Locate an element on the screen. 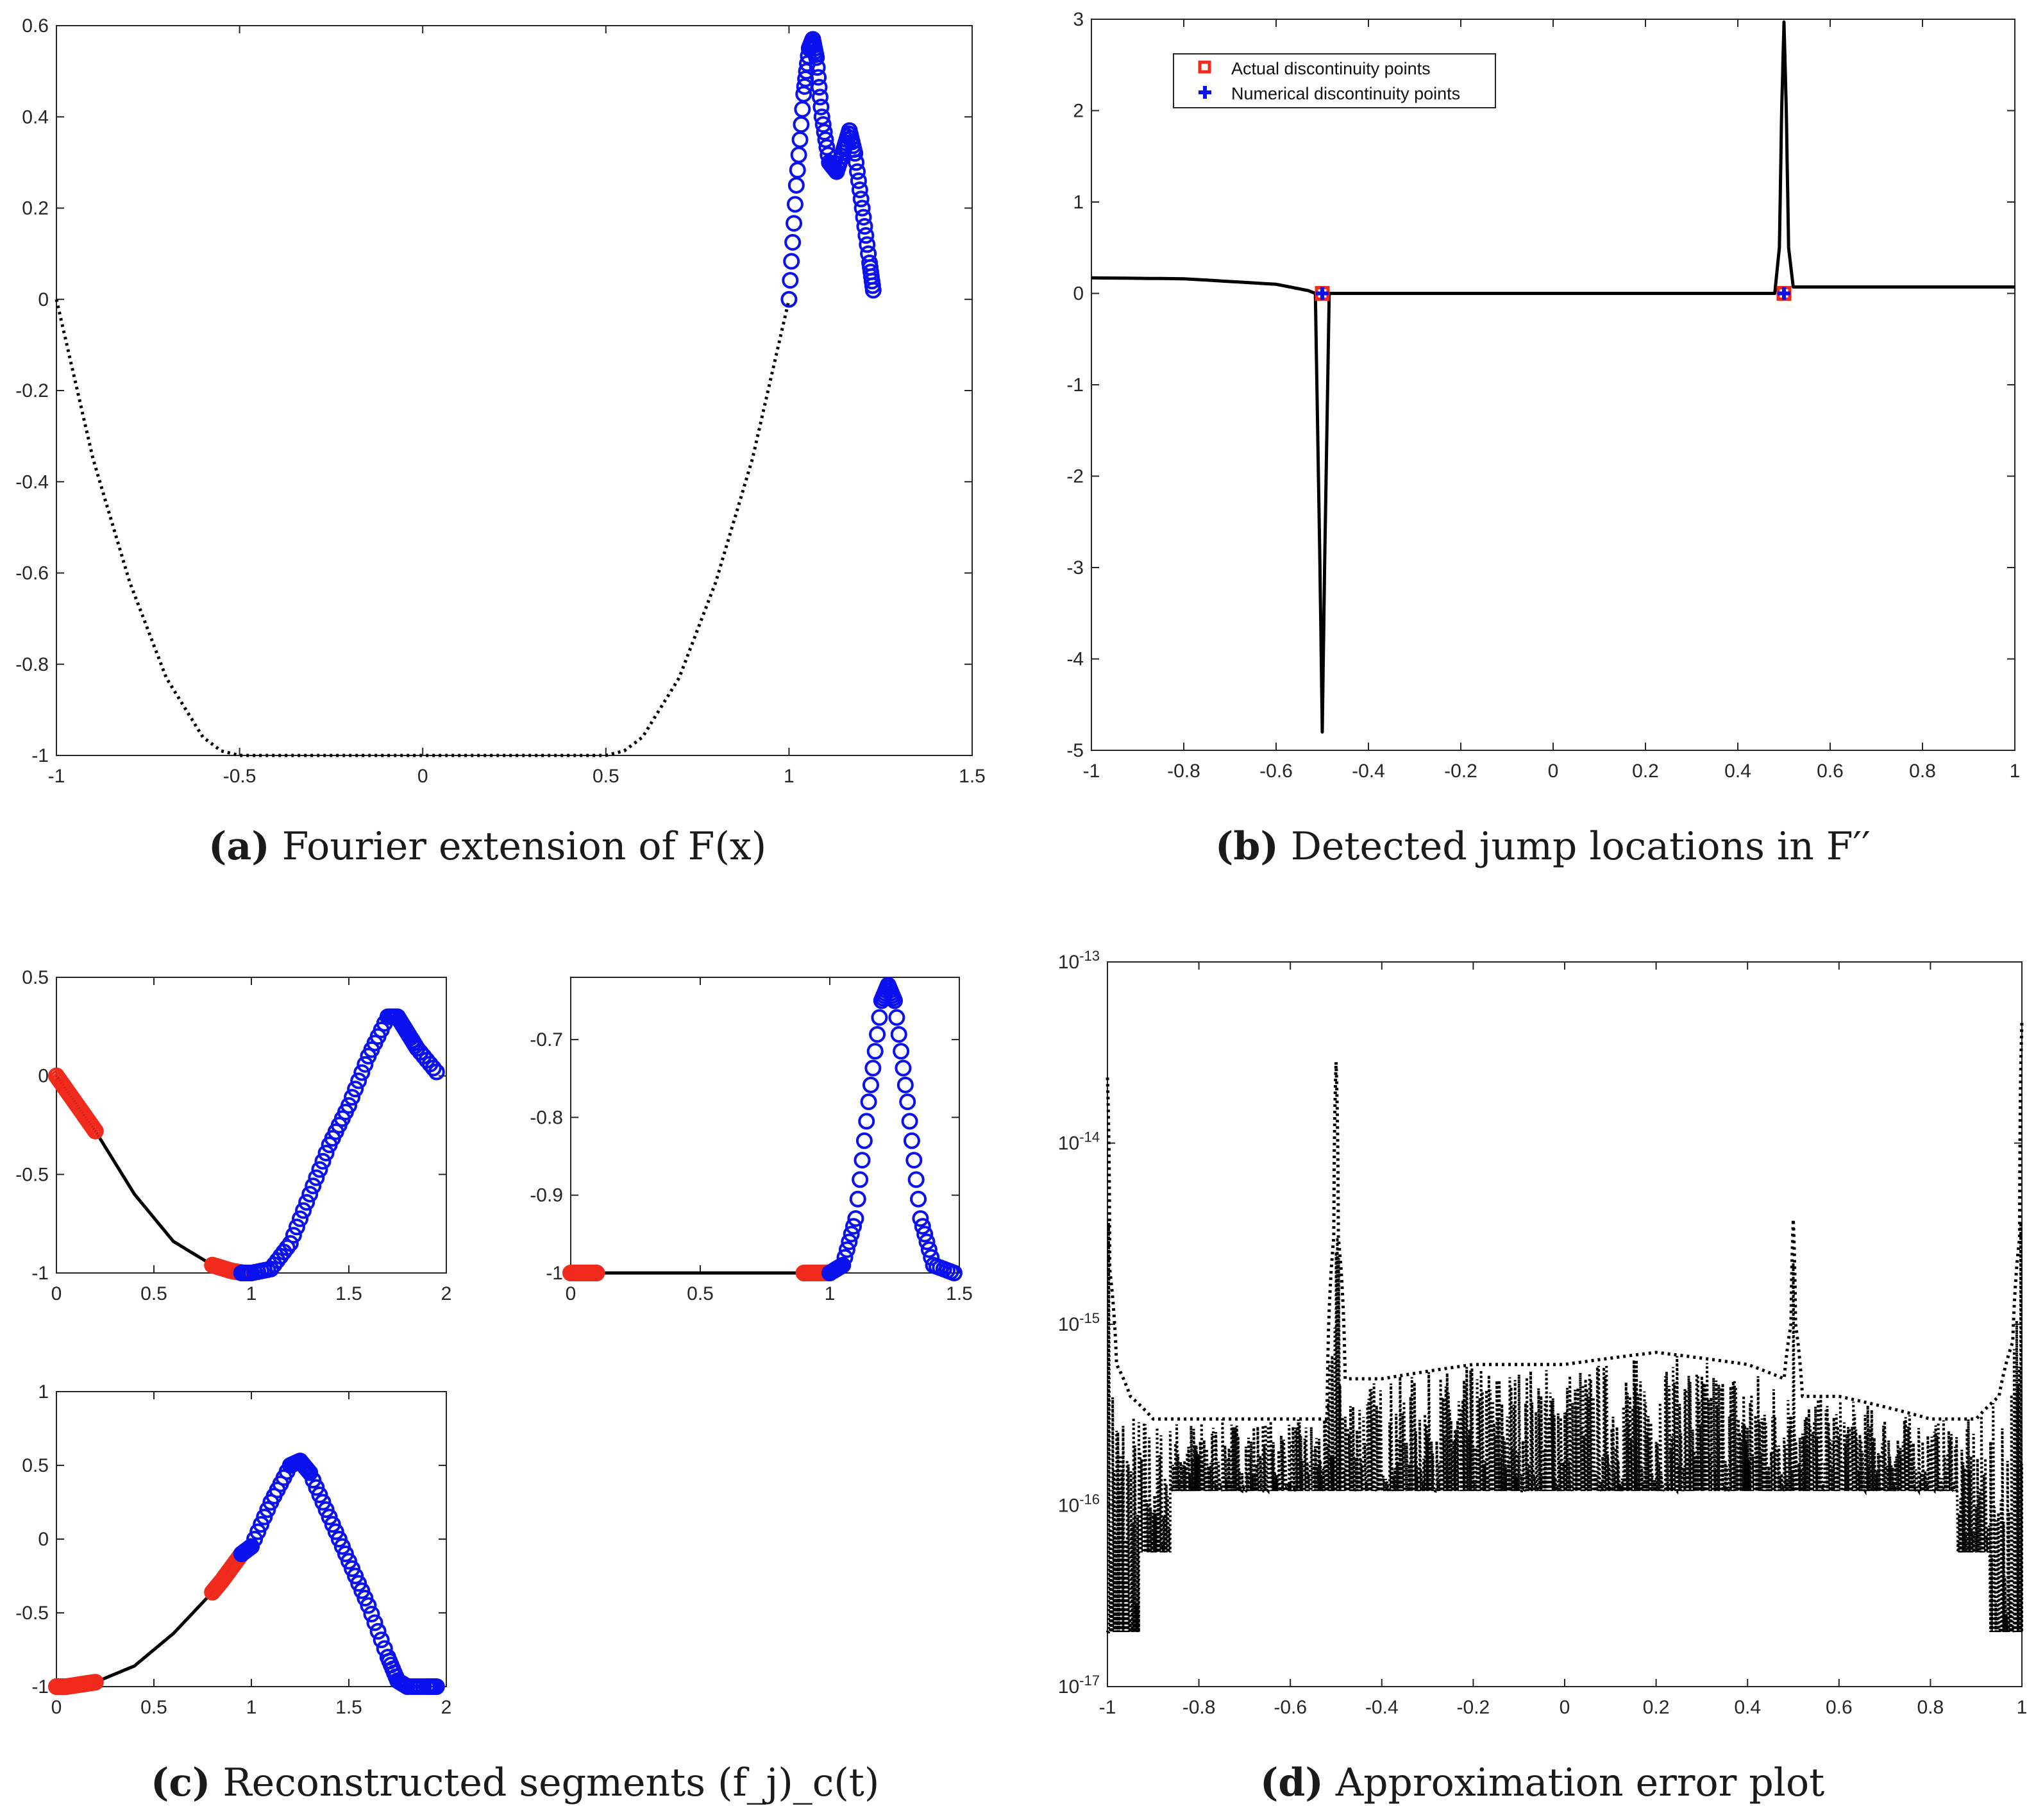 The height and width of the screenshot is (1820, 2036). svg-text: (d) Approximation error plot is located at coordinates (1542, 1782).